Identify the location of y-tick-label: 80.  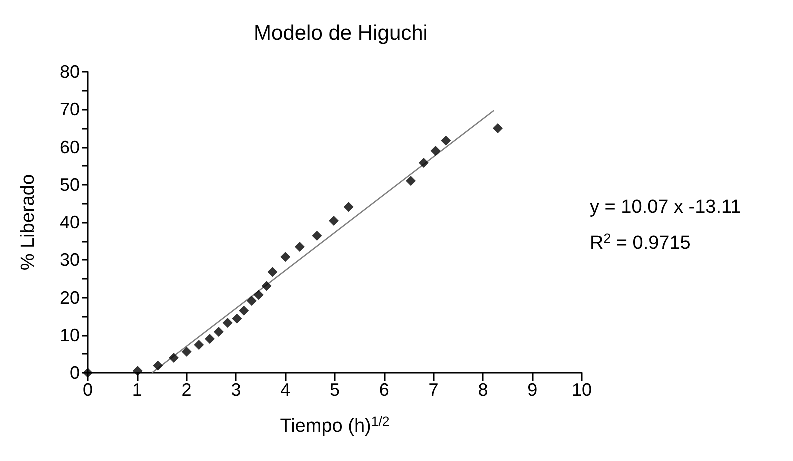
(70, 72).